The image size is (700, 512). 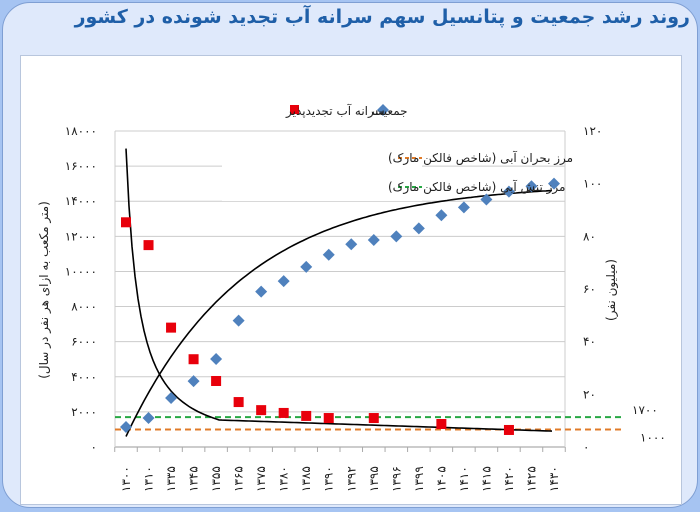 I want to click on left-tick-label: ۱۲۰۰۰, so click(x=81, y=236).